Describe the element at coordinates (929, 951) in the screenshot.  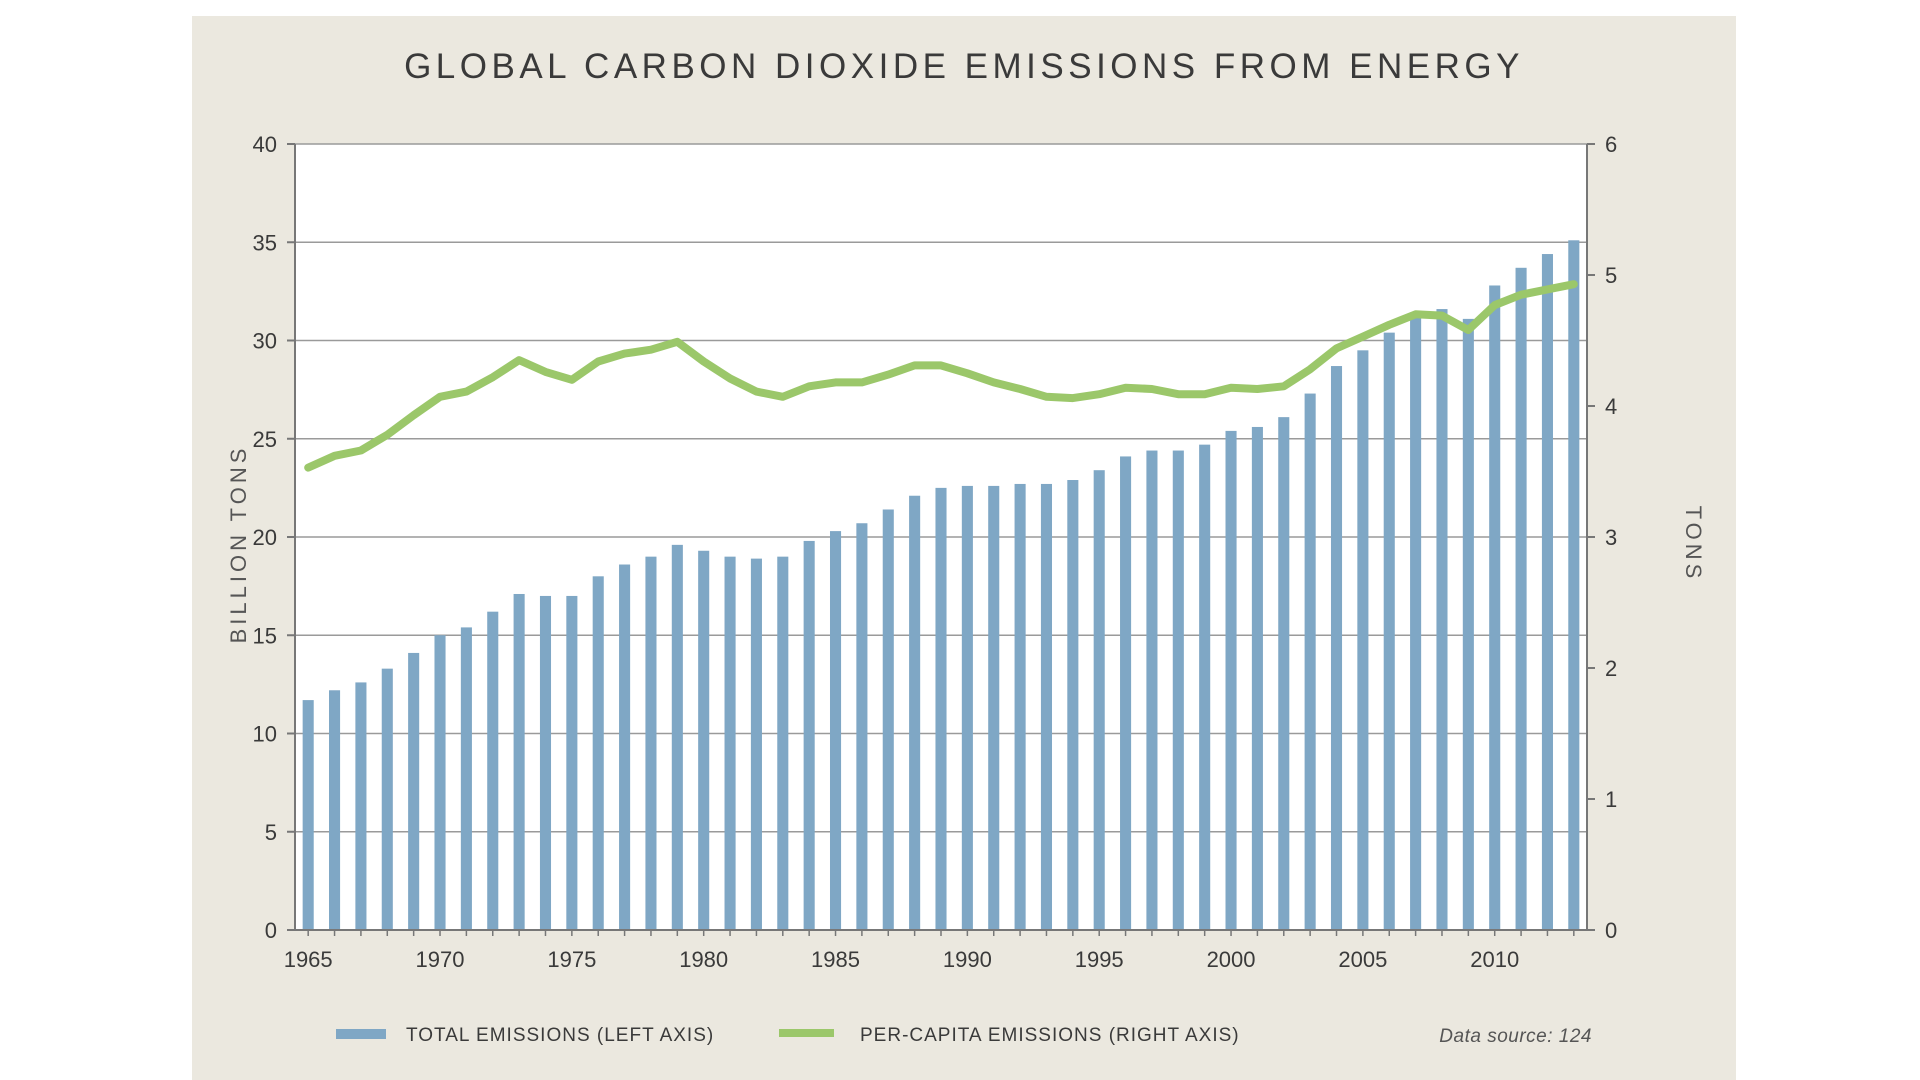
I see `x-axis-ticks: 1965 1970 1975 1980 1985 1990 1995 2000 2005 2010` at that location.